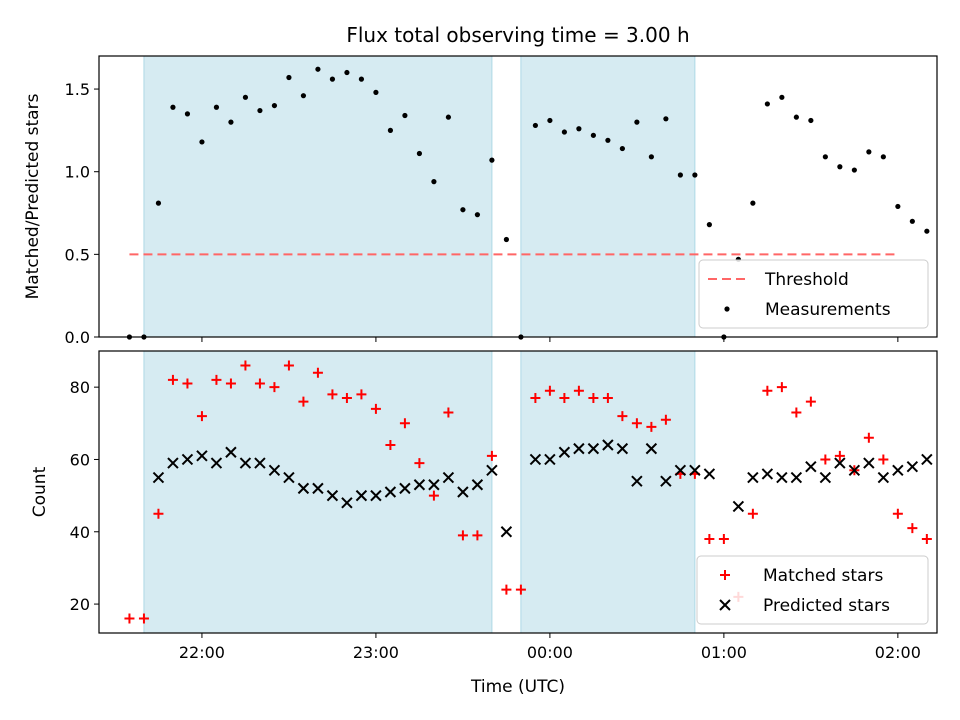 This screenshot has height=720, width=960. Describe the element at coordinates (826, 606) in the screenshot. I see `legend-label: Predicted stars` at that location.